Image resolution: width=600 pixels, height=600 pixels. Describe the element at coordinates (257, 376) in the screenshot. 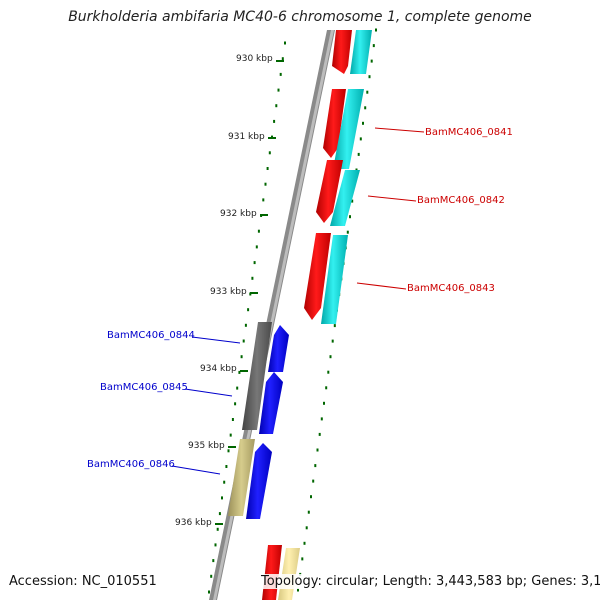

I see `cds-bammc406-0844-gray` at that location.